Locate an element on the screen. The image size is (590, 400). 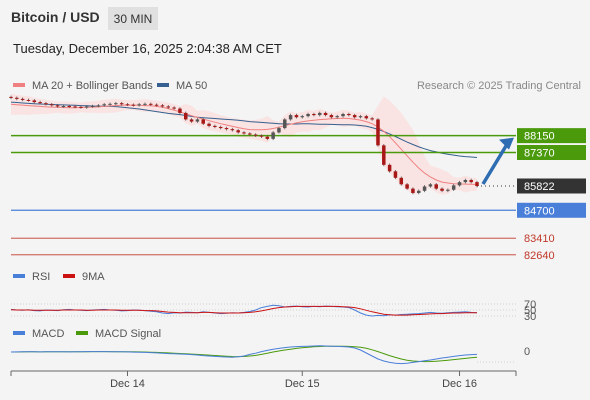
forecast-arrow-head is located at coordinates (506, 143).